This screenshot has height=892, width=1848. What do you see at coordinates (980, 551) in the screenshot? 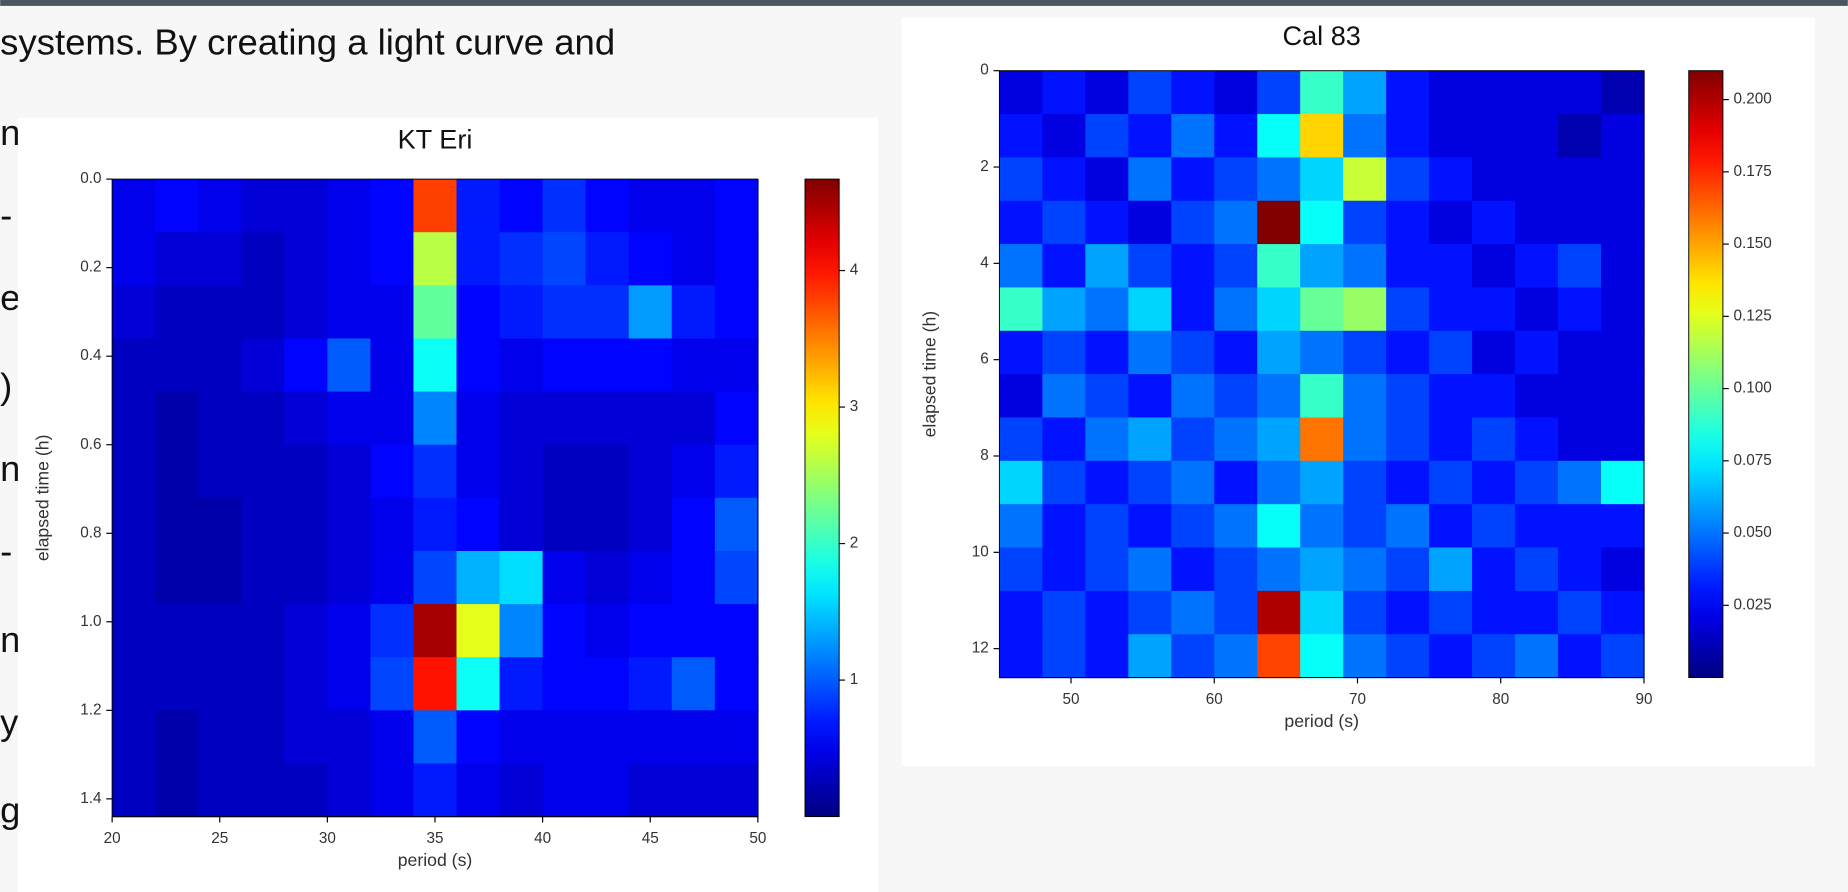
I see `y-tick-label: 10` at bounding box center [980, 551].